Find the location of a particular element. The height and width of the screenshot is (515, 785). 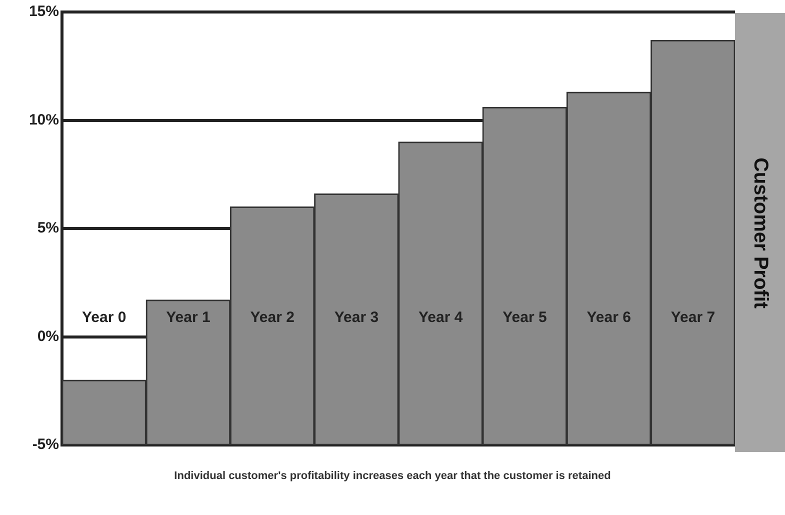

x-tick-label: Year 6 is located at coordinates (608, 317).